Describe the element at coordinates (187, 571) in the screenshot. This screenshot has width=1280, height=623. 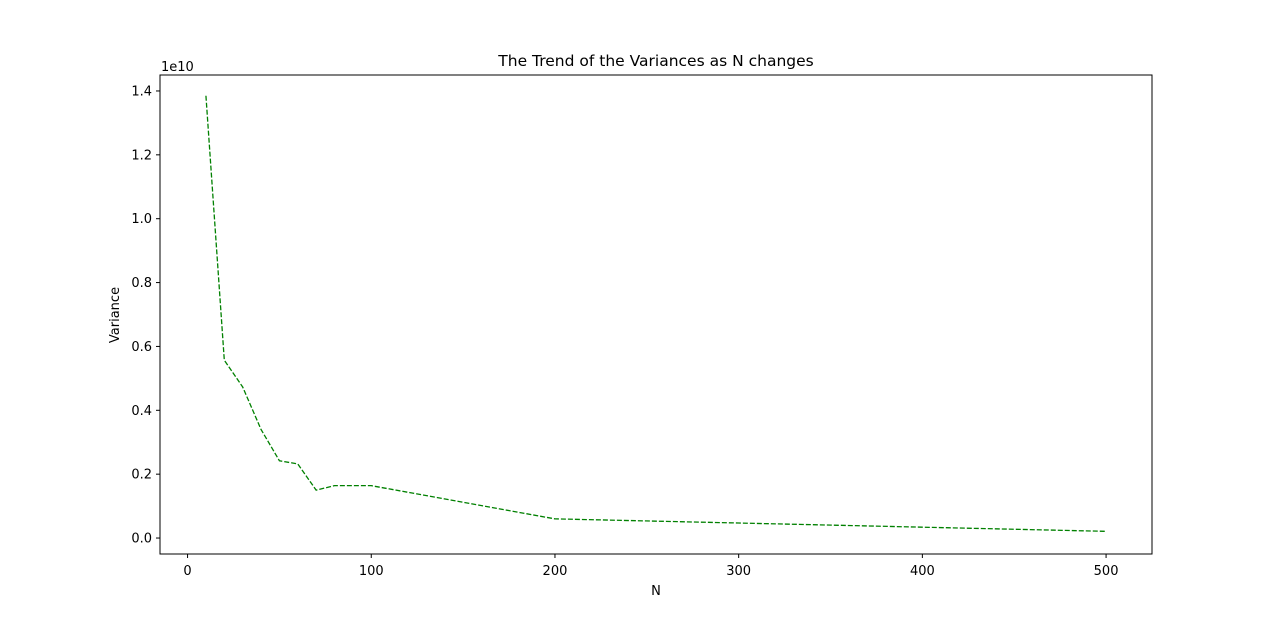
I see `x-tick-label: 0` at that location.